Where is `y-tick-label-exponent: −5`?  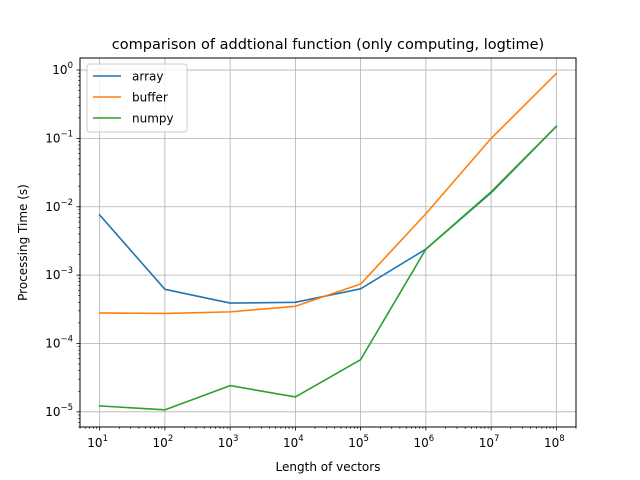 y-tick-label-exponent: −5 is located at coordinates (66, 408).